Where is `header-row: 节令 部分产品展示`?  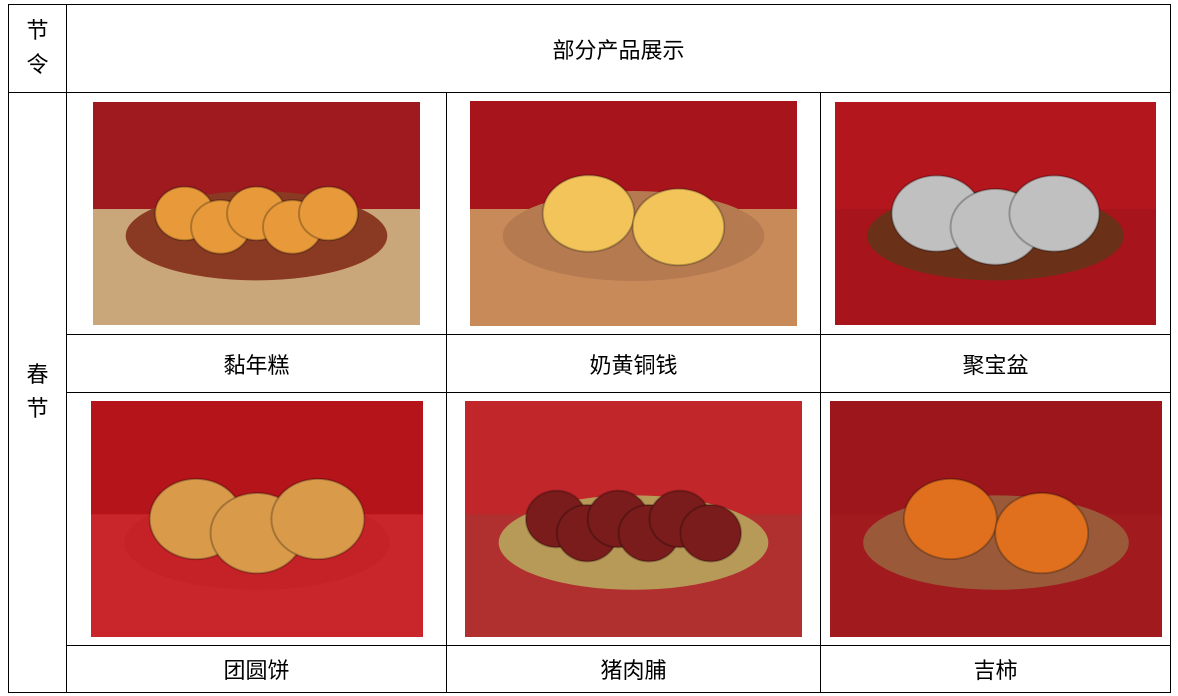 header-row: 节令 部分产品展示 is located at coordinates (589, 48).